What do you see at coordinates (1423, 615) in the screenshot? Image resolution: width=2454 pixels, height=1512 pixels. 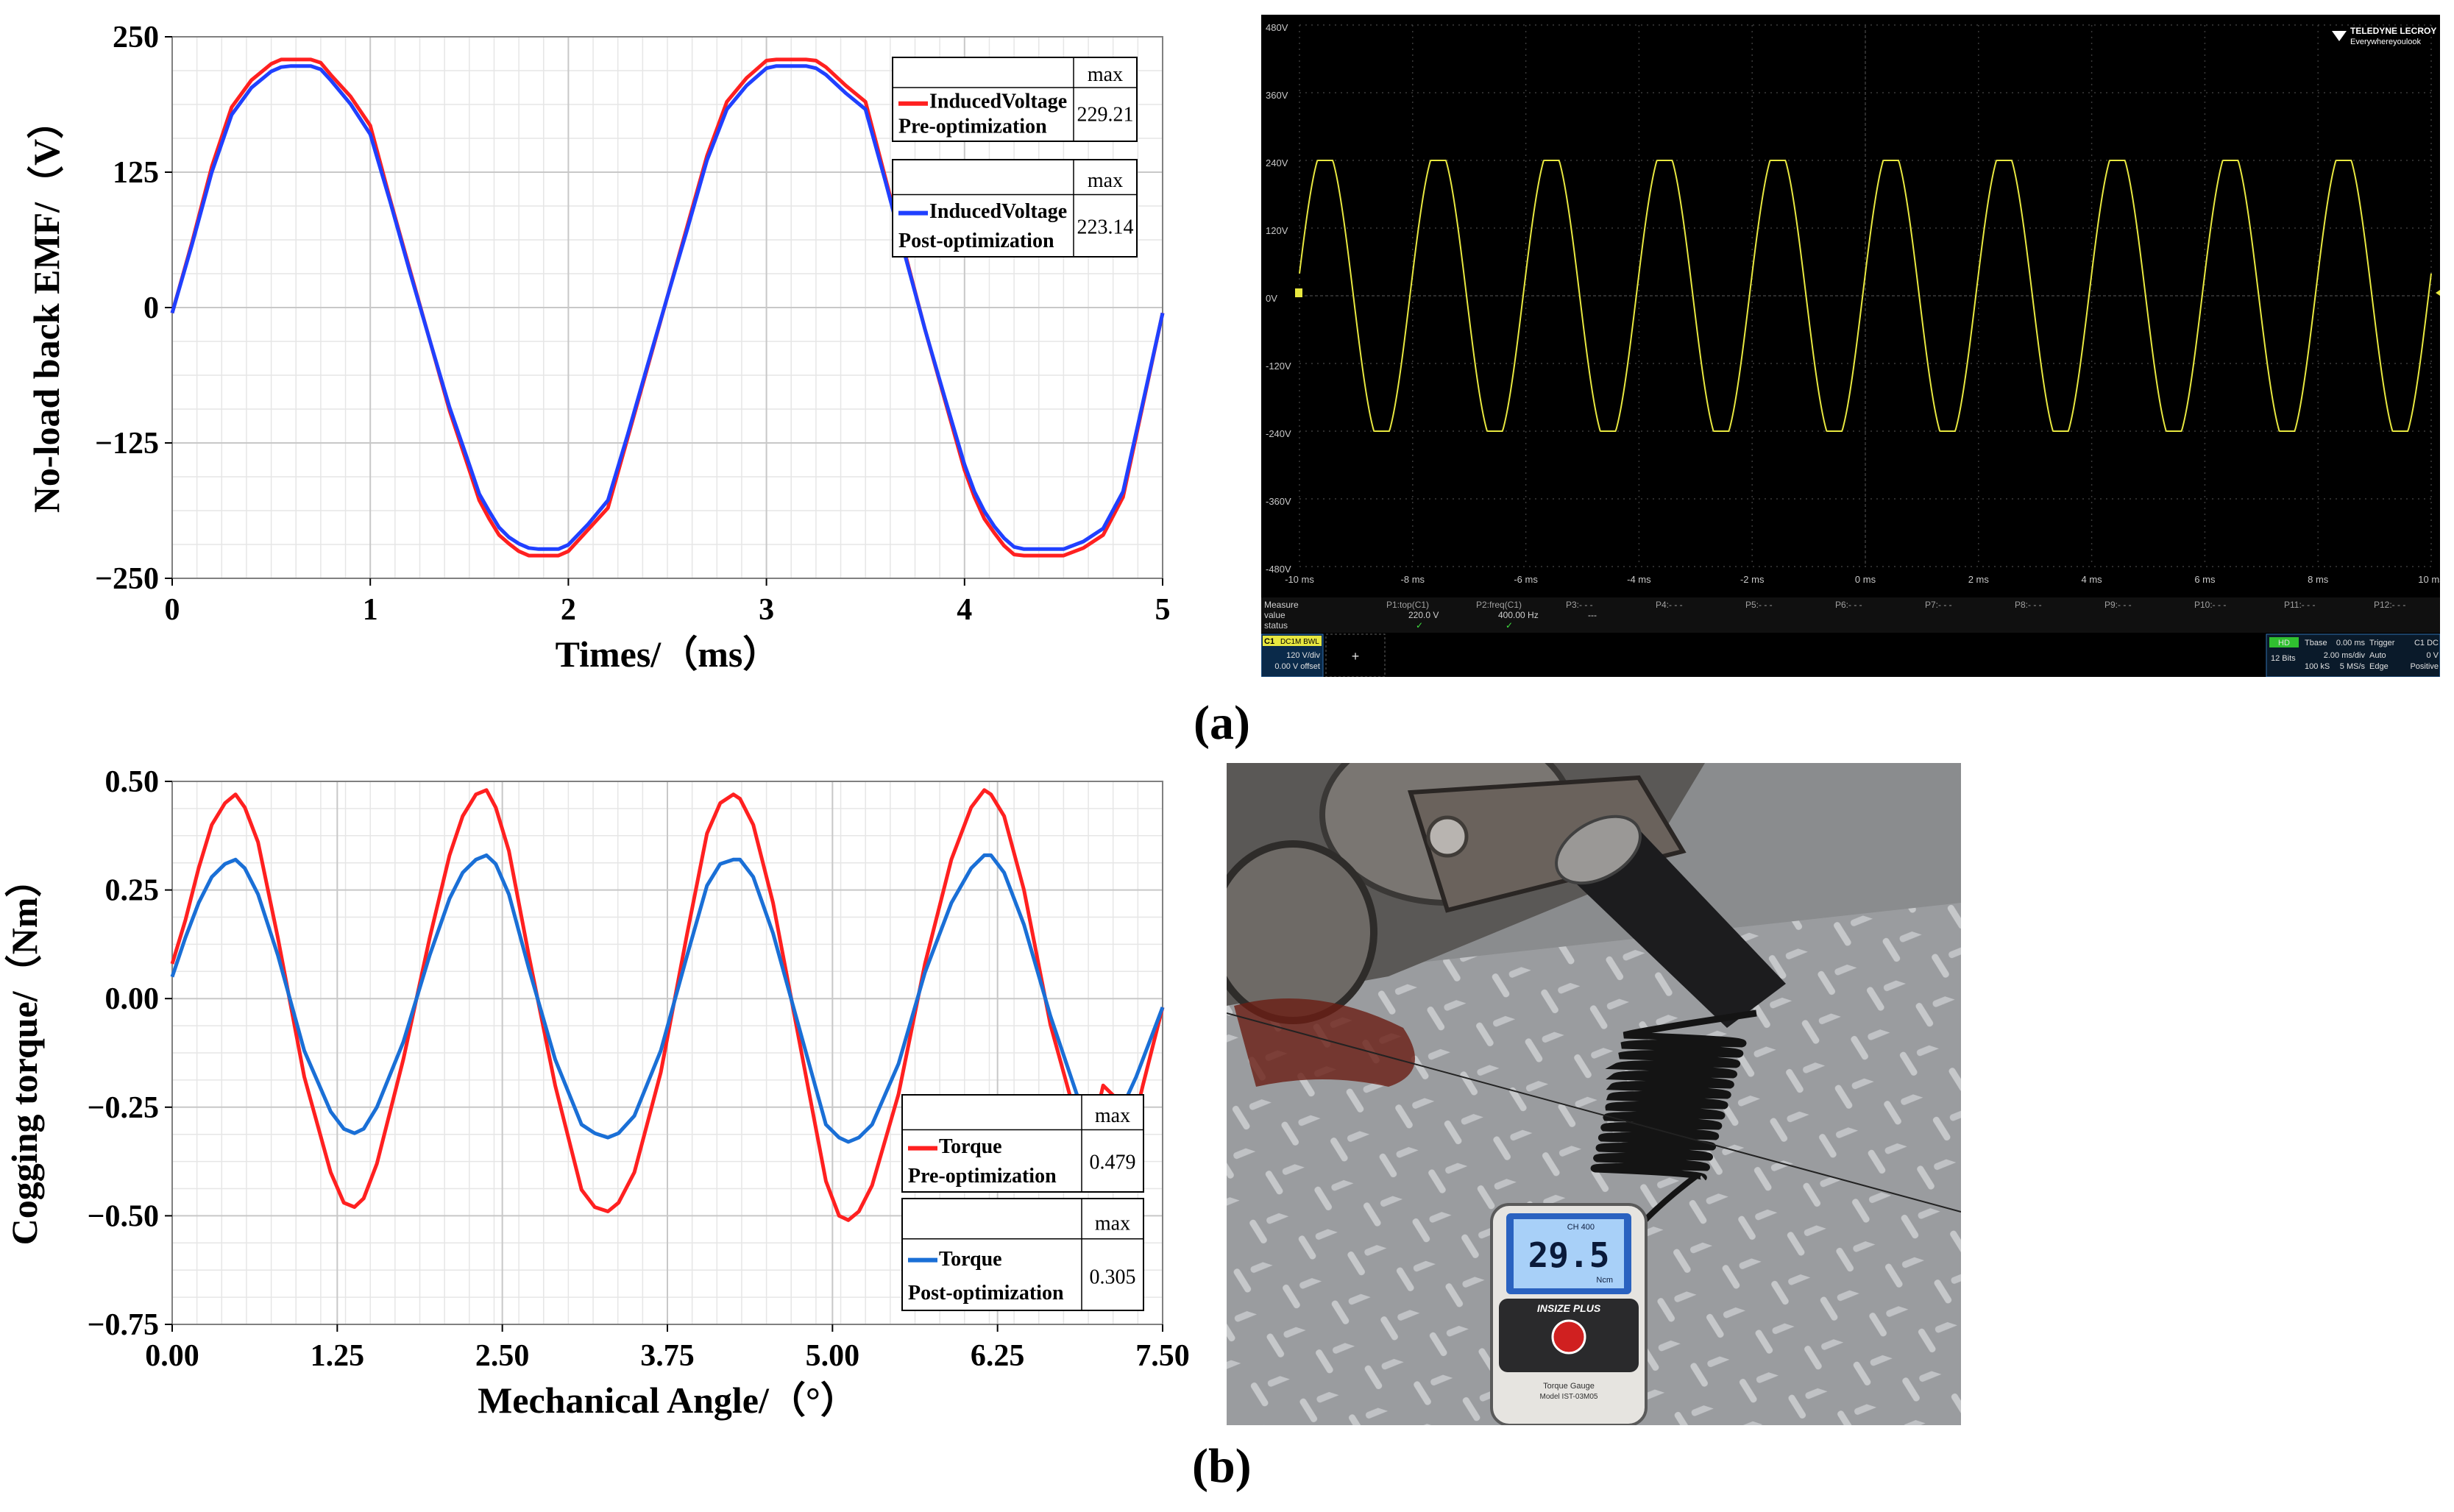 I see `measure-value: 220.0 V` at bounding box center [1423, 615].